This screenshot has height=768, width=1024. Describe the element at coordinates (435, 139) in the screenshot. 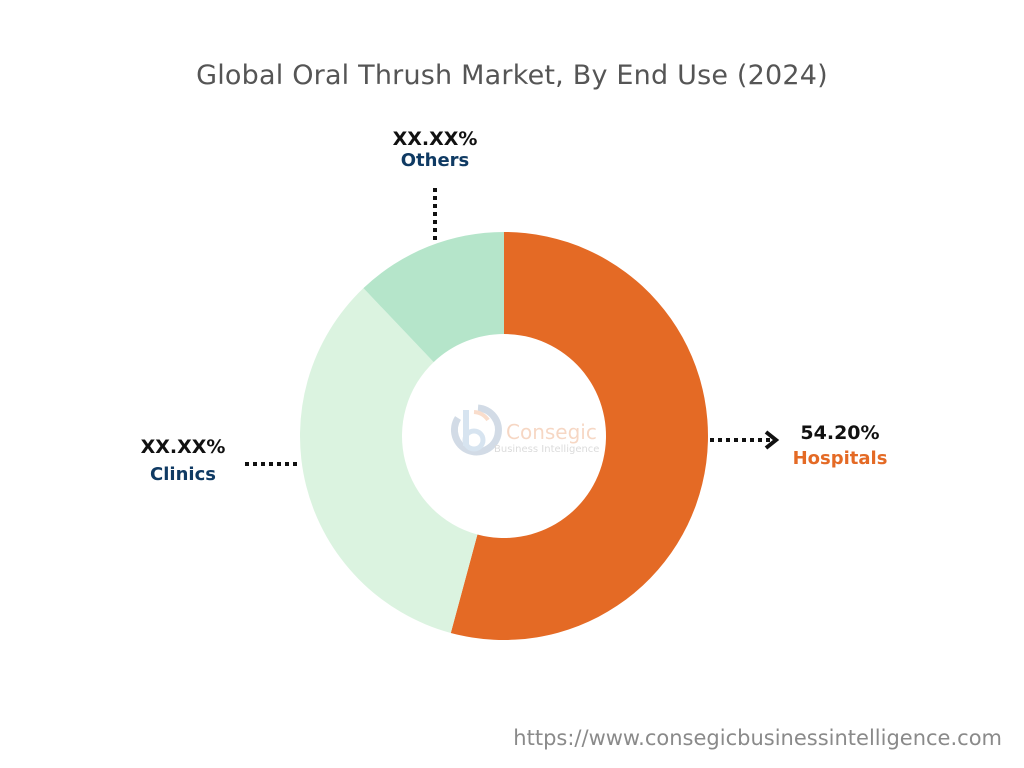

I see `others-value: XX.XX%` at that location.